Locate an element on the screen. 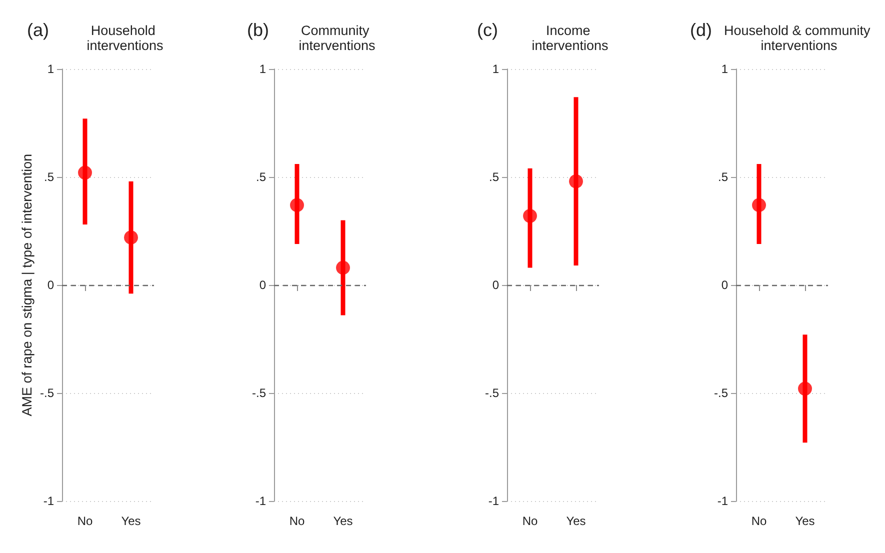 This screenshot has width=885, height=553. chart-title: (a) is located at coordinates (38, 30).